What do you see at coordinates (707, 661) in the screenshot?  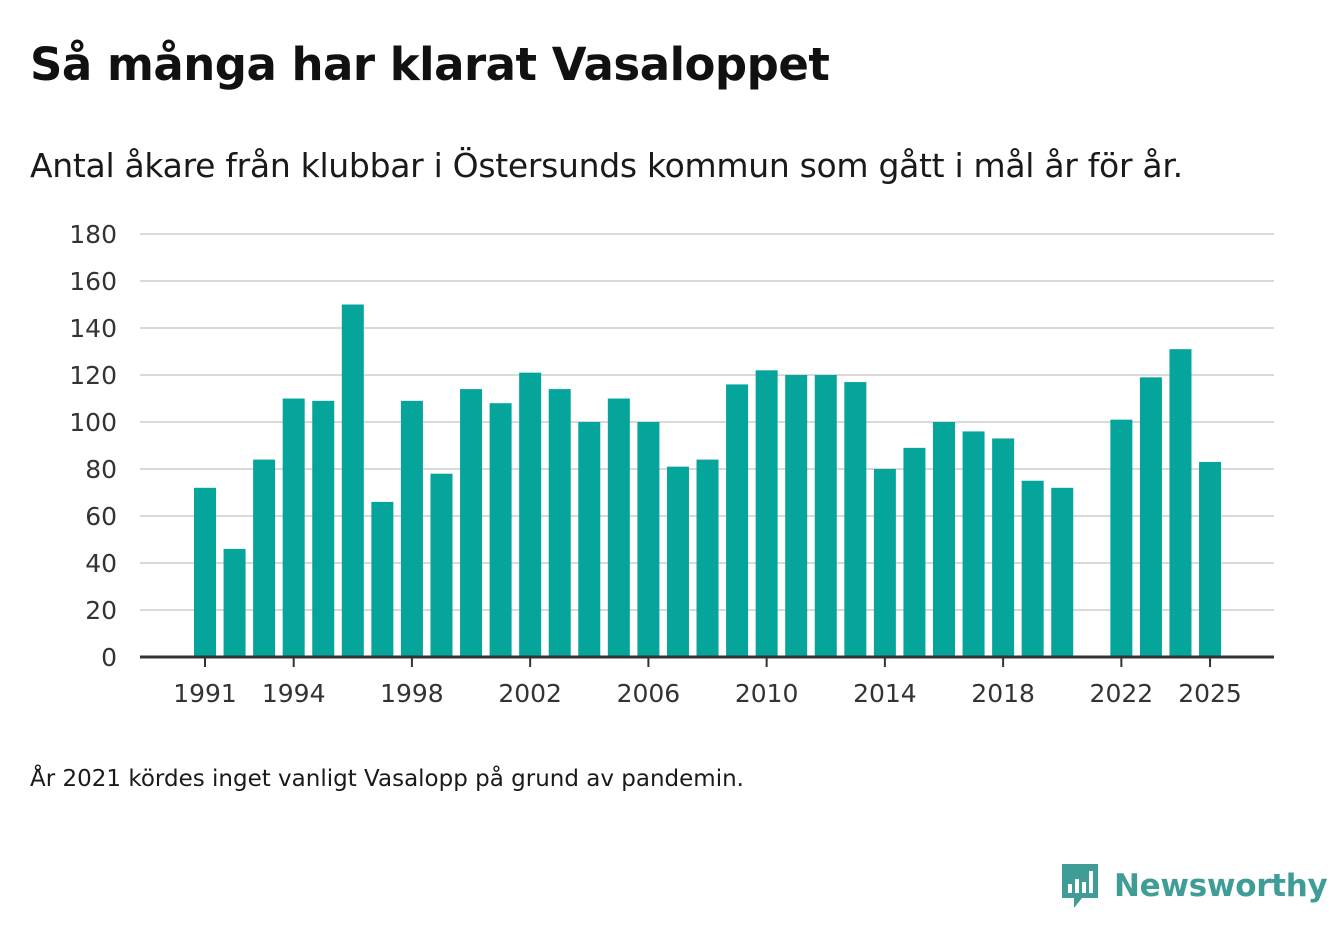 I see `axes` at bounding box center [707, 661].